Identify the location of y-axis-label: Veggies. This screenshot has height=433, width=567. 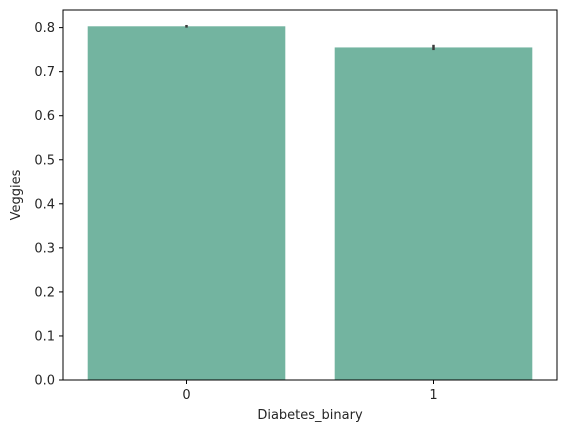
(16, 194).